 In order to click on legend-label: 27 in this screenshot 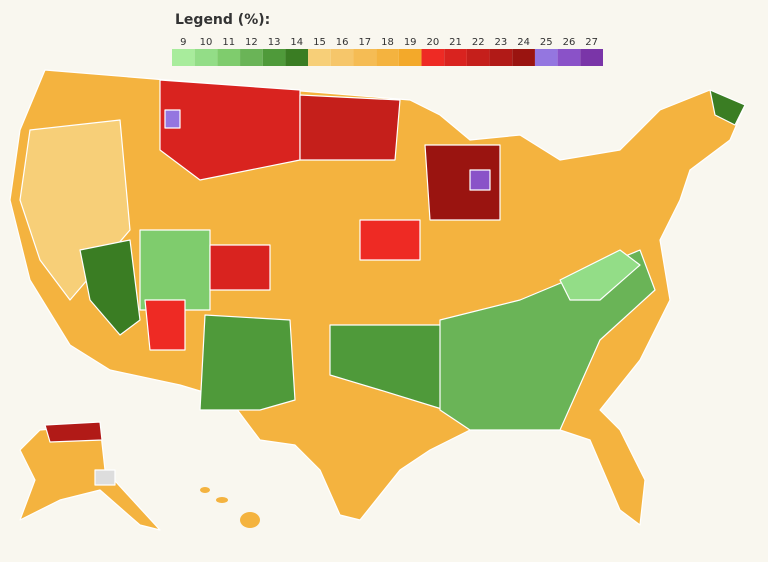, I will do `click(591, 42)`.